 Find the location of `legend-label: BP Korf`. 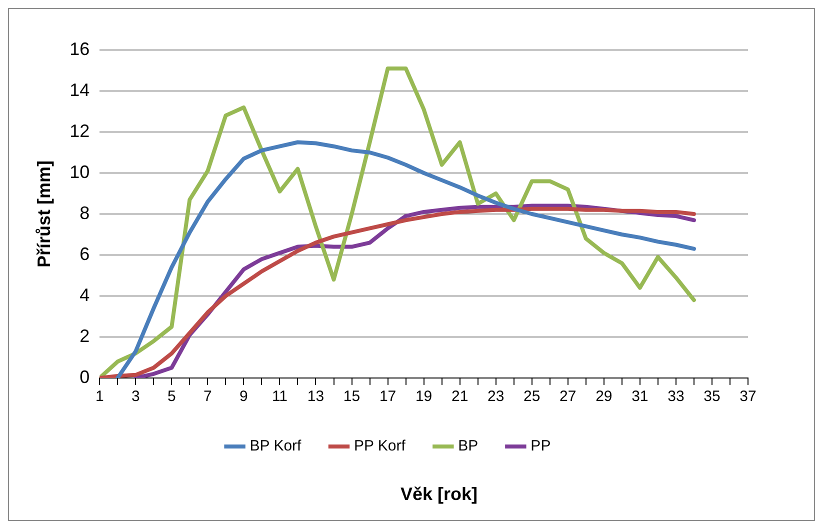

legend-label: BP Korf is located at coordinates (276, 446).